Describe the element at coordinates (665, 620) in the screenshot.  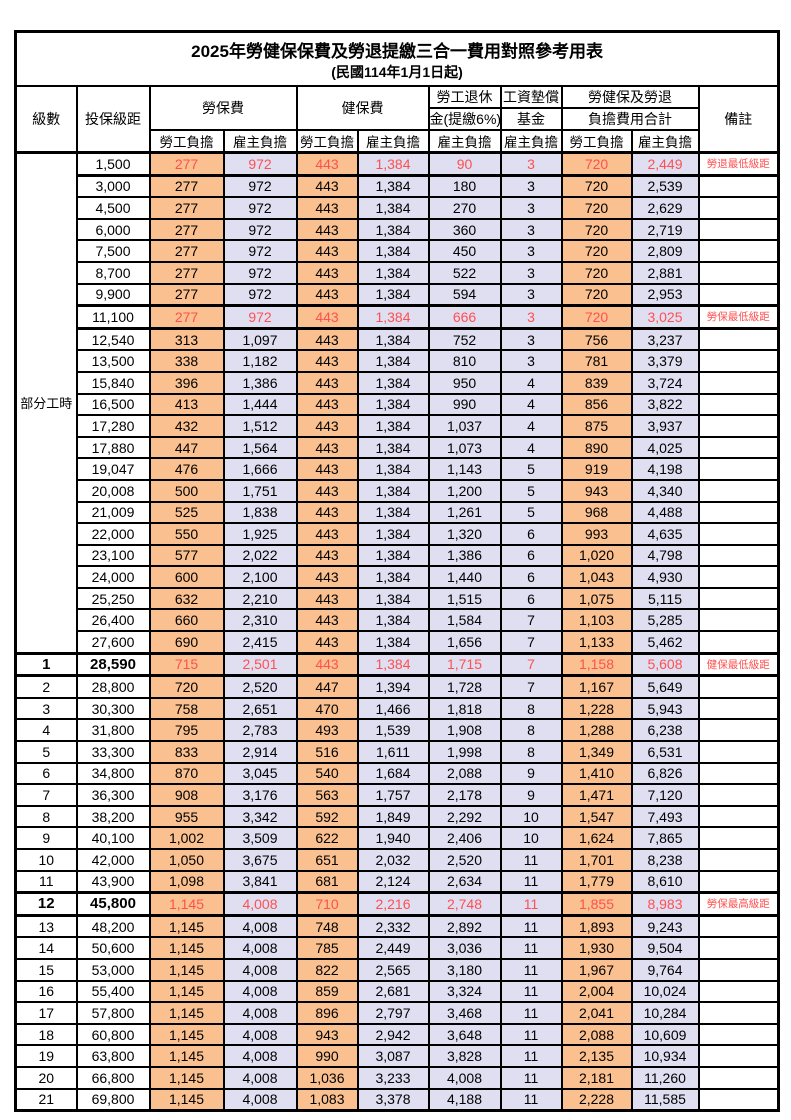
I see `total-employer-cell: 5,285` at that location.